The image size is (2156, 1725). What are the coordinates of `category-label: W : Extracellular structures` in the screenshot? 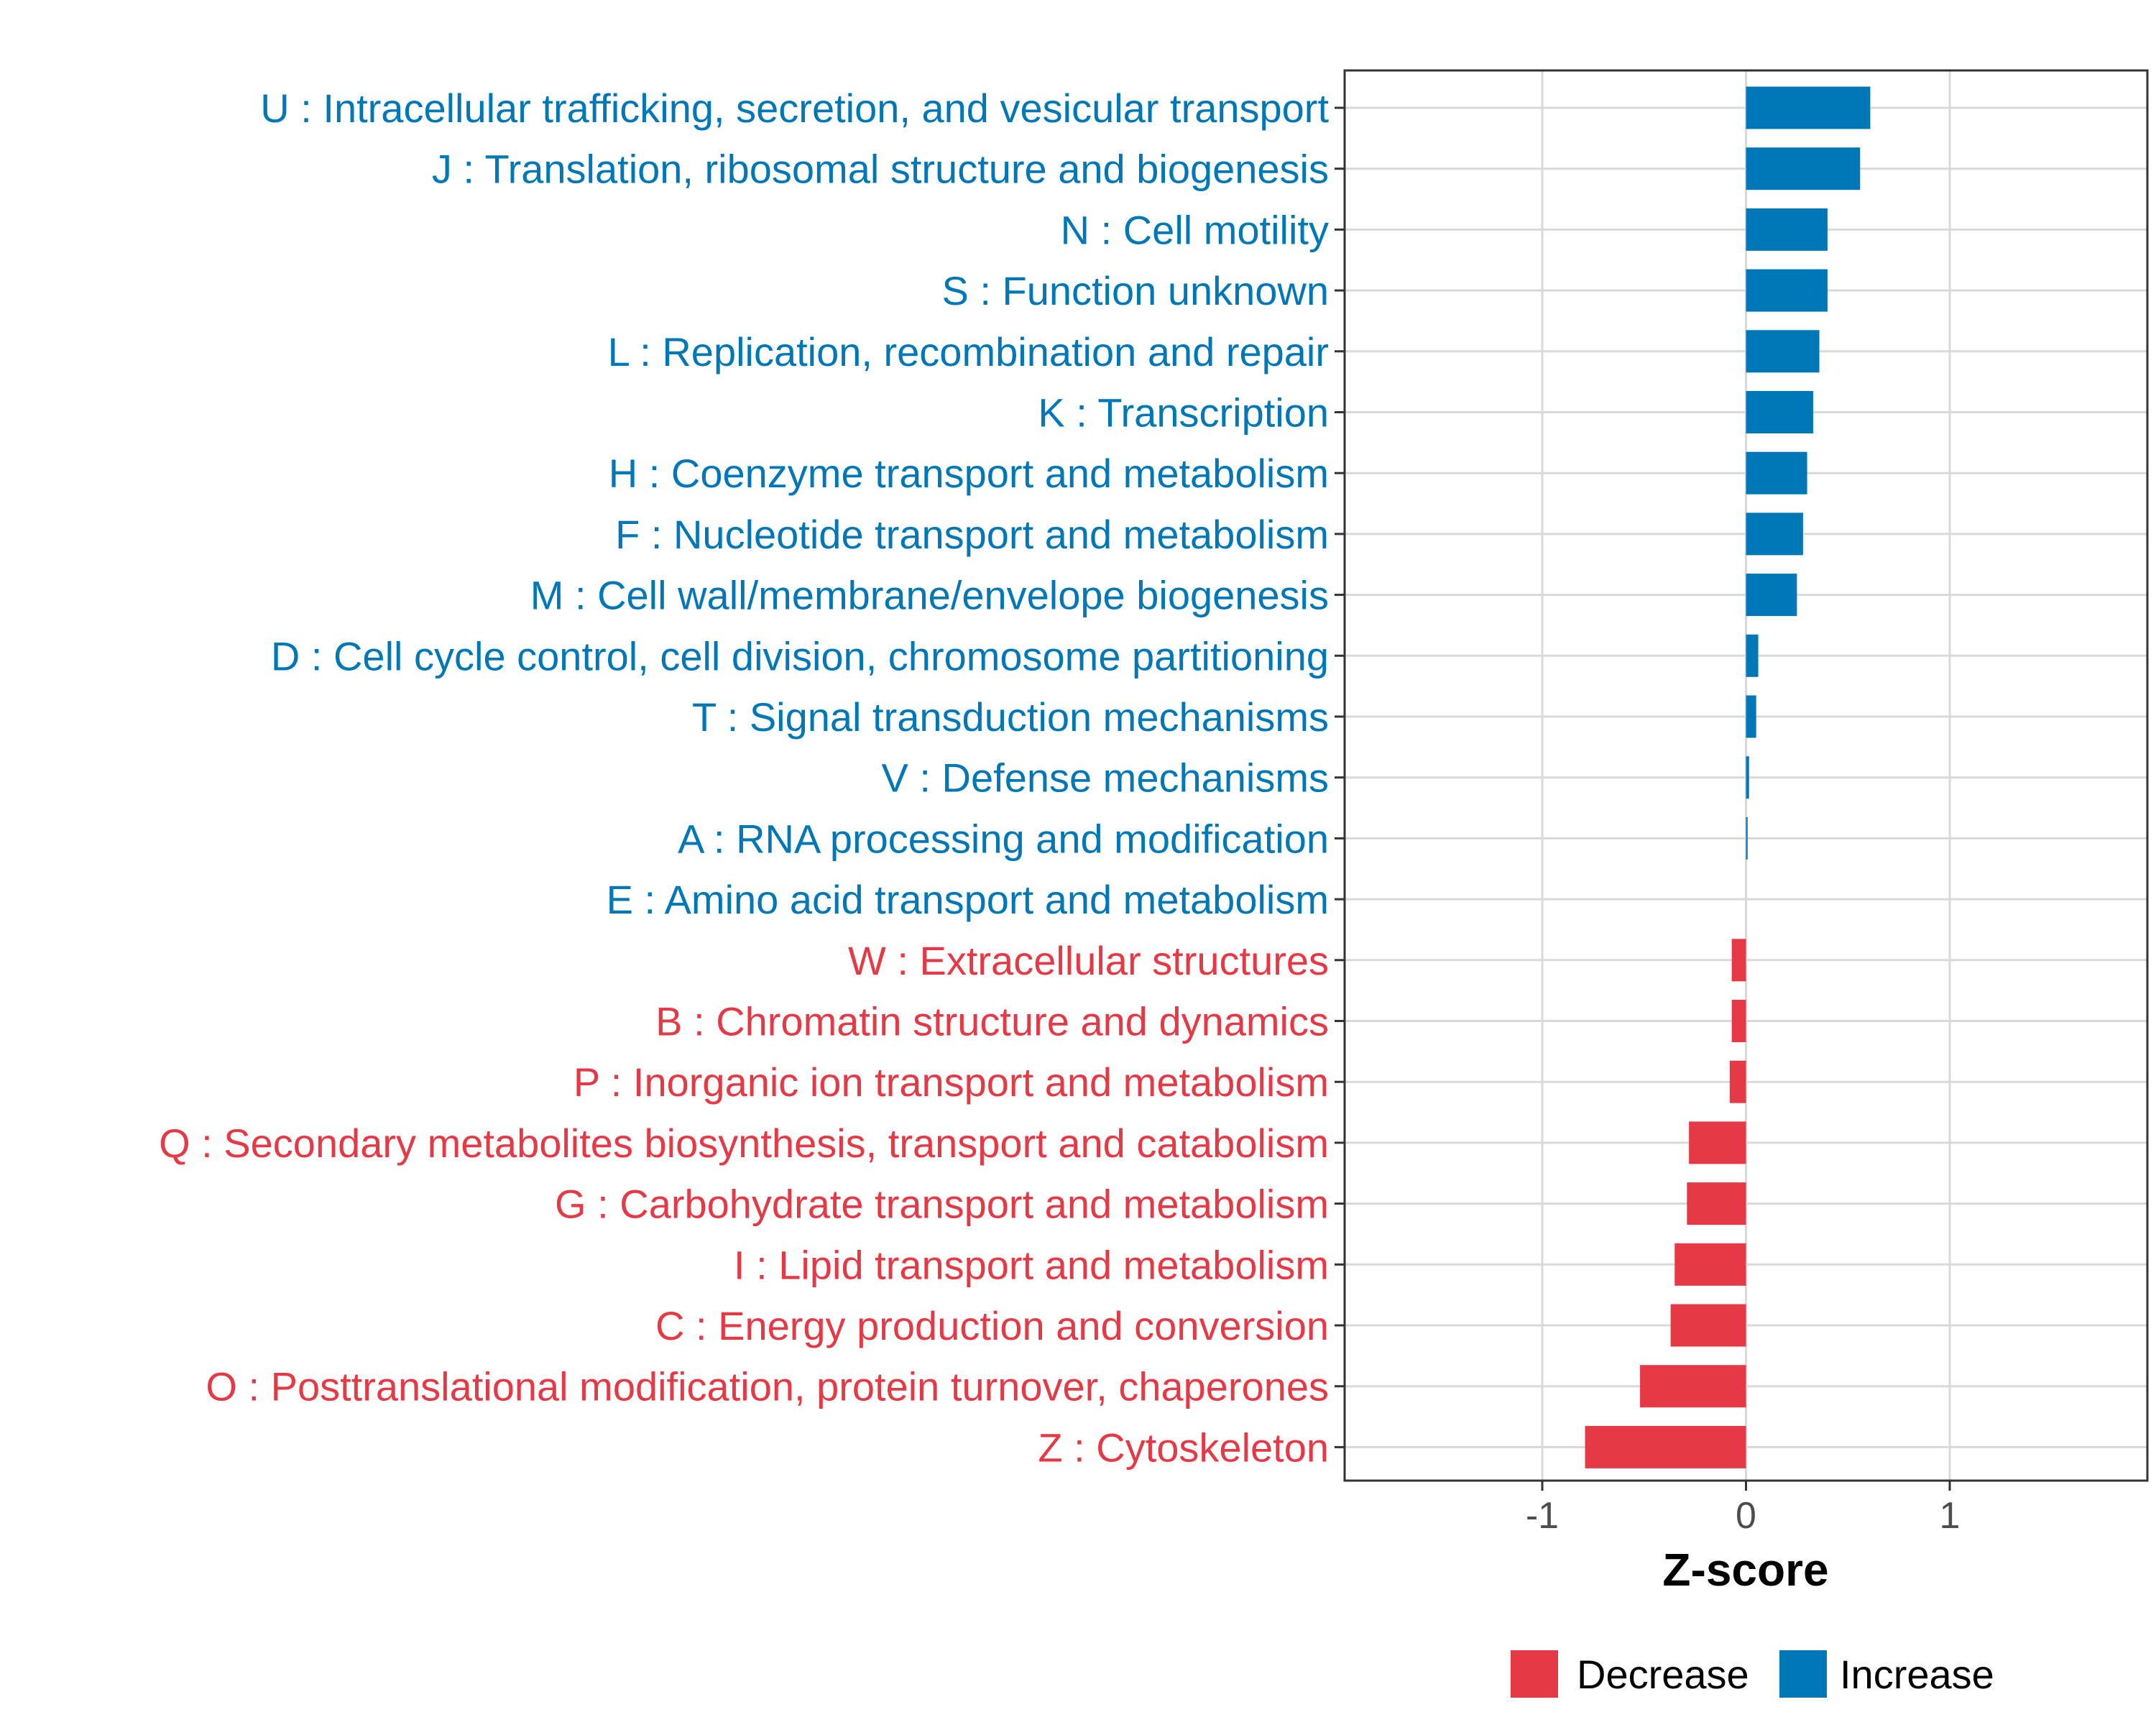 It's located at (1088, 960).